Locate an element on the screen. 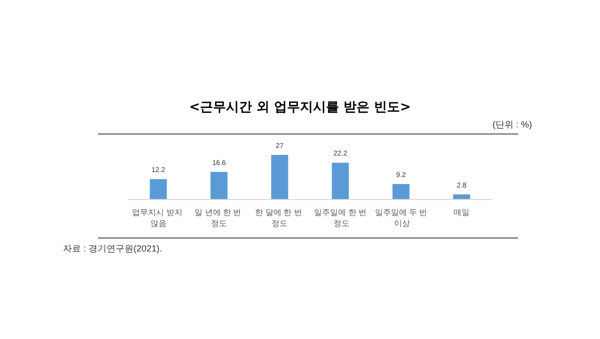 The image size is (600, 339). x-tick-label: 일주일에 한 번 정도 is located at coordinates (340, 218).